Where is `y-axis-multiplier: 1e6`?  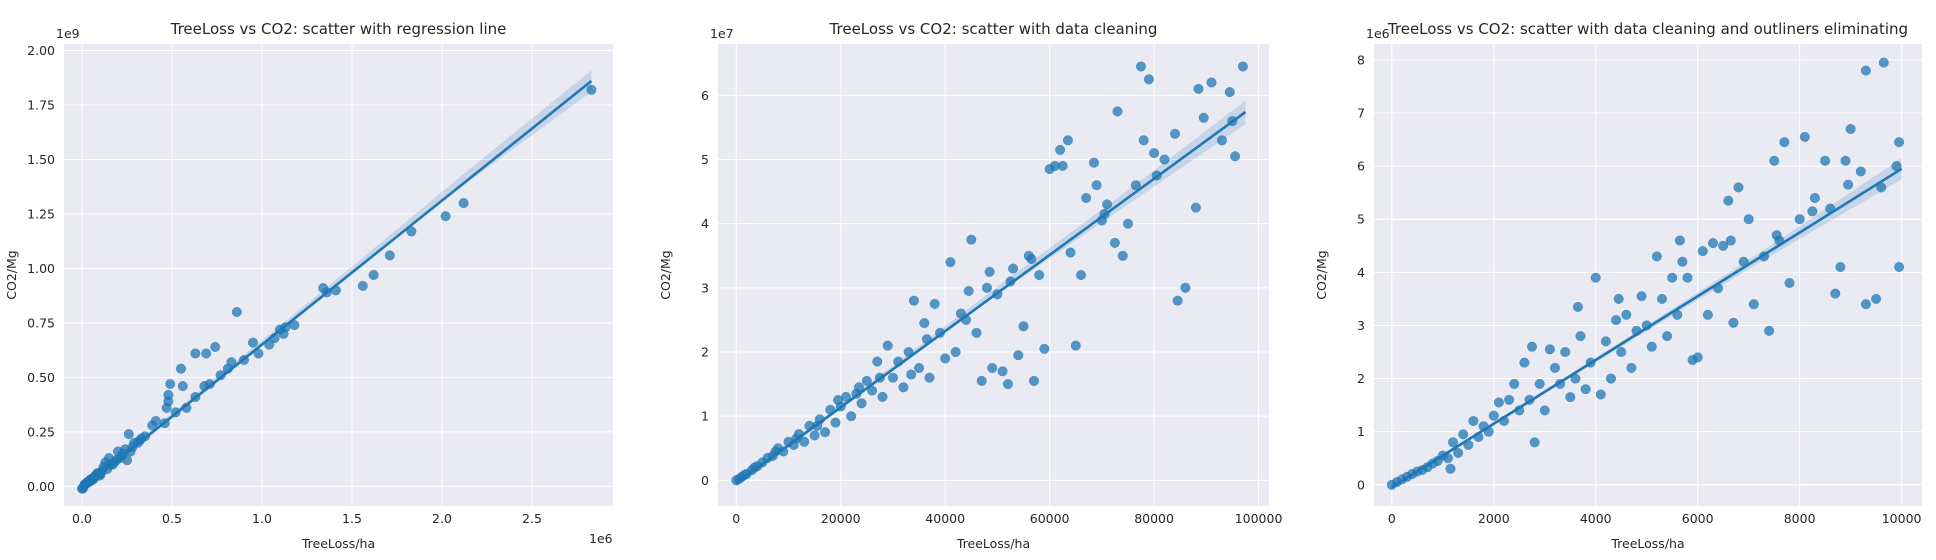 y-axis-multiplier: 1e6 is located at coordinates (1378, 33).